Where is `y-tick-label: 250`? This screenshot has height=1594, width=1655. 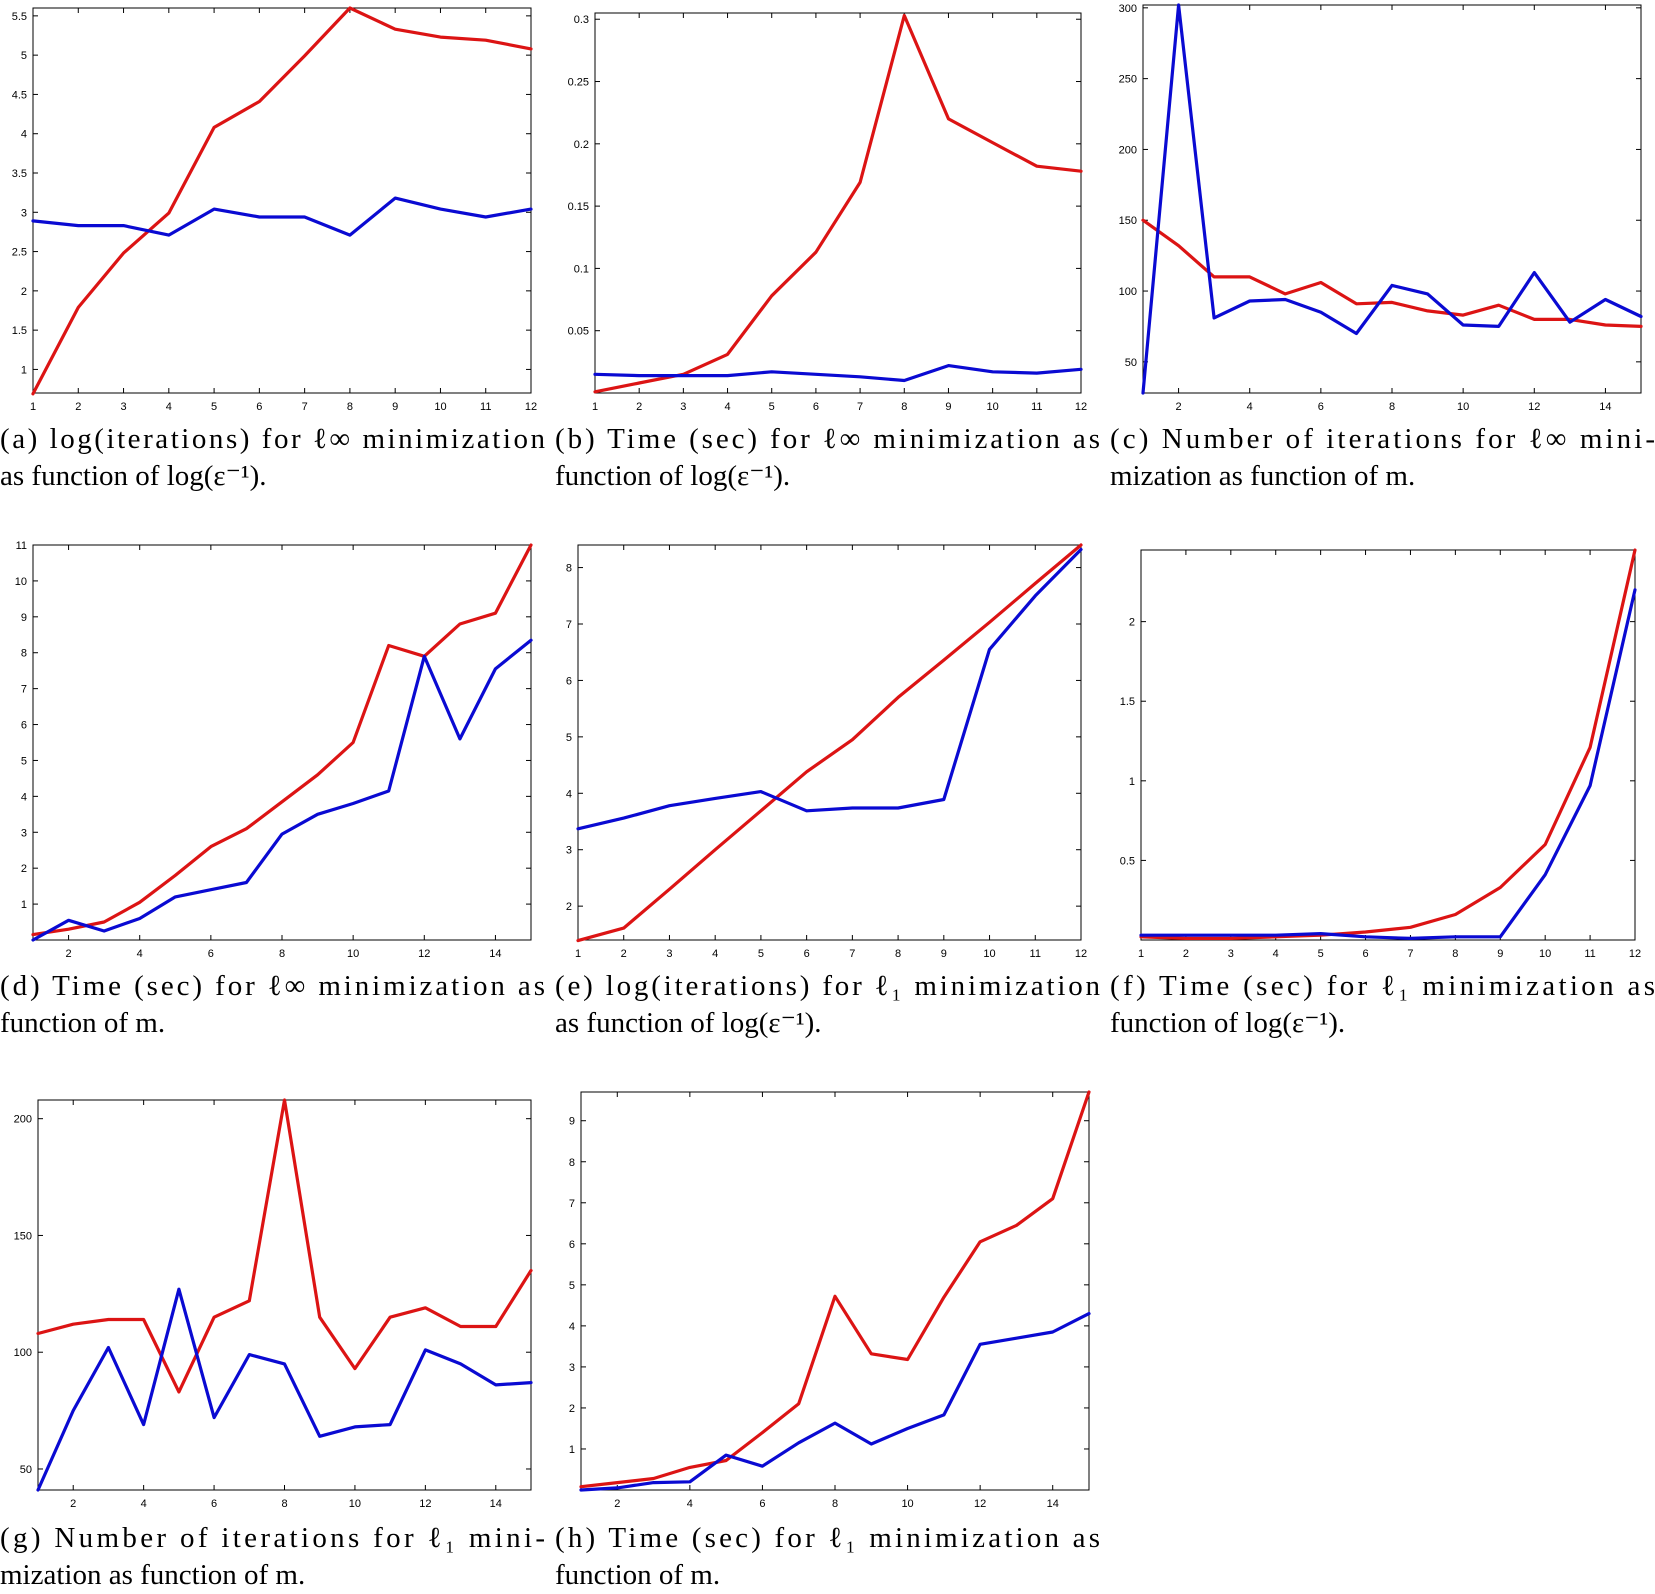
y-tick-label: 250 is located at coordinates (1128, 80).